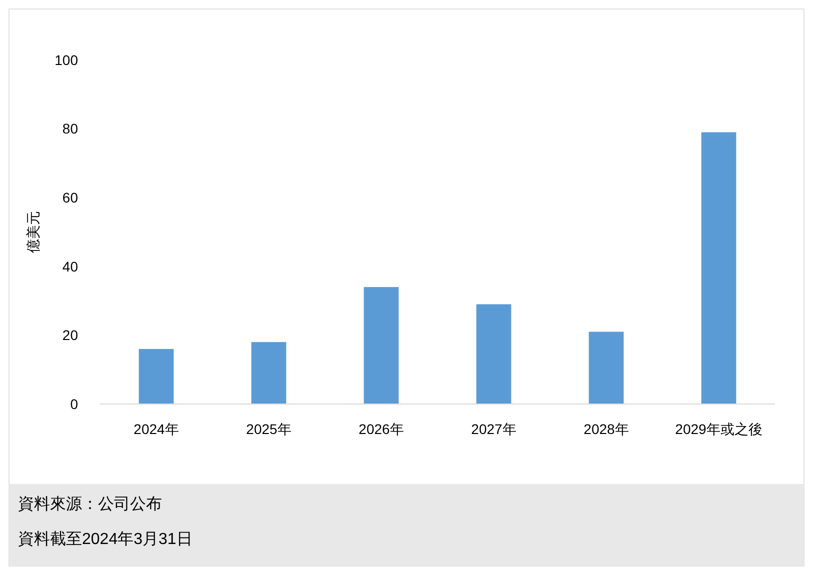 The height and width of the screenshot is (575, 813). Describe the element at coordinates (74, 404) in the screenshot. I see `y-tick-label: 0` at that location.